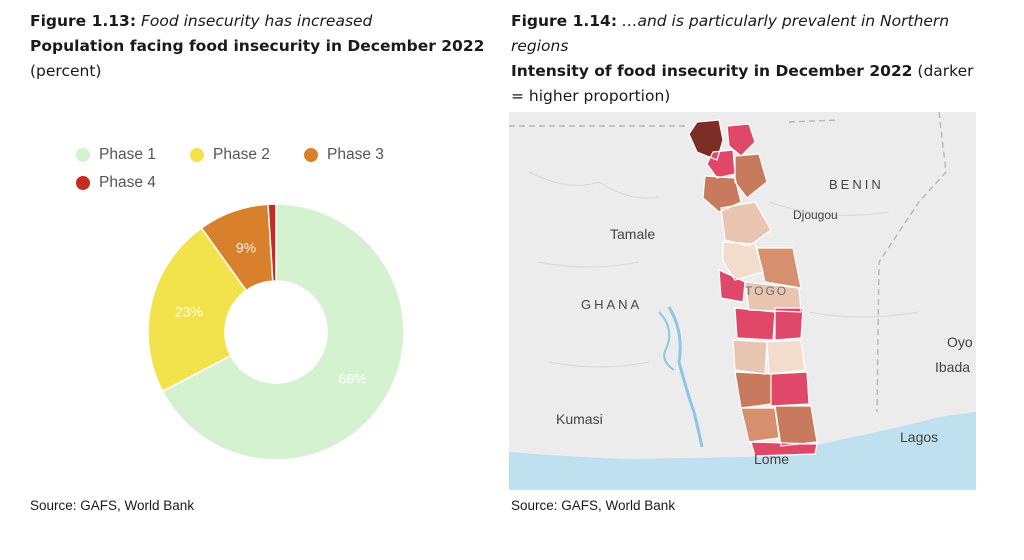 The width and height of the screenshot is (1024, 560). I want to click on donut-chart: 68% 23% 9%, so click(276, 332).